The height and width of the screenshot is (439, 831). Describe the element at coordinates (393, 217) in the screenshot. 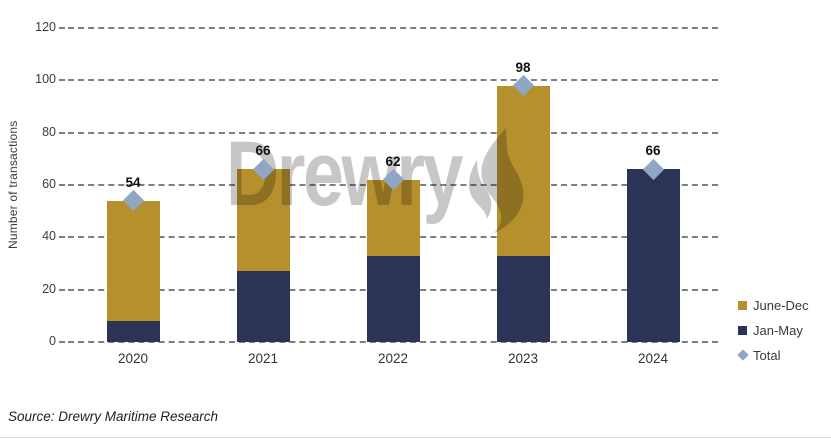

I see `bar-segment-june-dec-2022` at that location.